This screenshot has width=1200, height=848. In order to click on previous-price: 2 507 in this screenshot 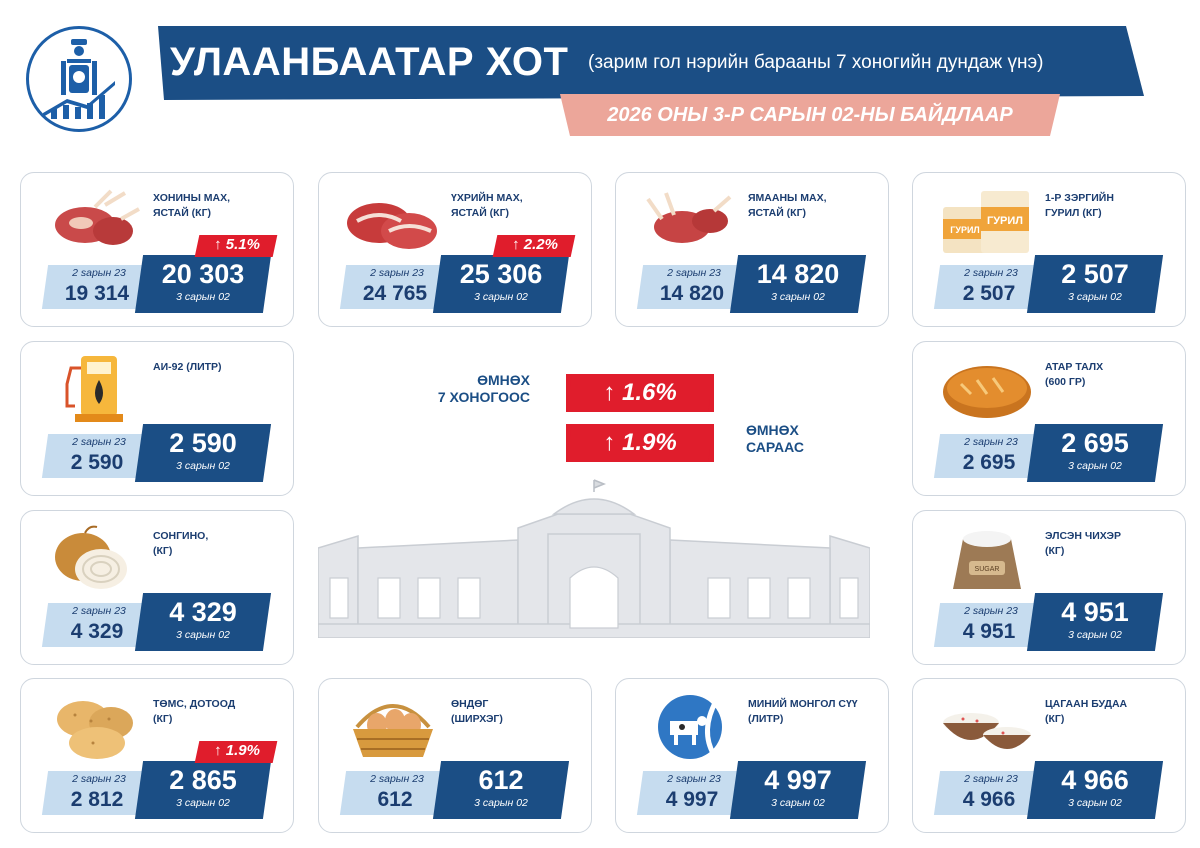, I will do `click(989, 293)`.